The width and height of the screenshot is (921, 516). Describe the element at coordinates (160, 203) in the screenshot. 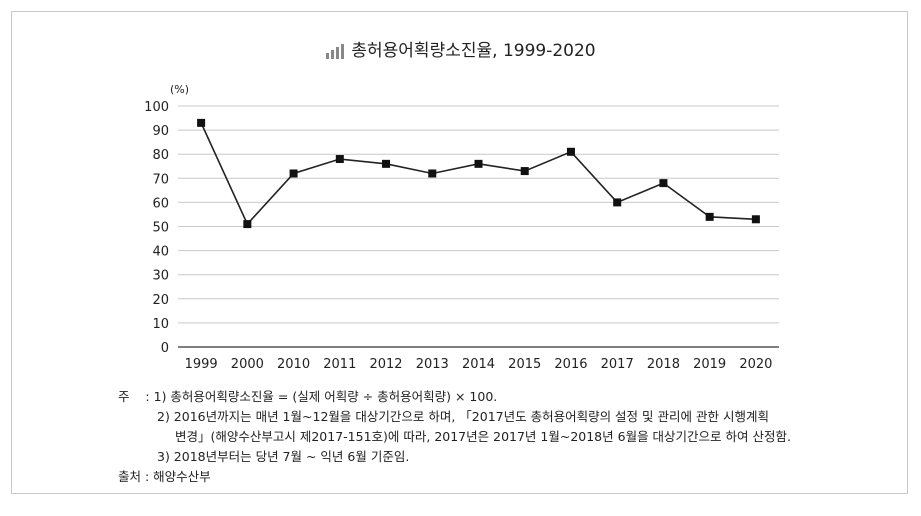

I see `y-tick-label: 60` at that location.